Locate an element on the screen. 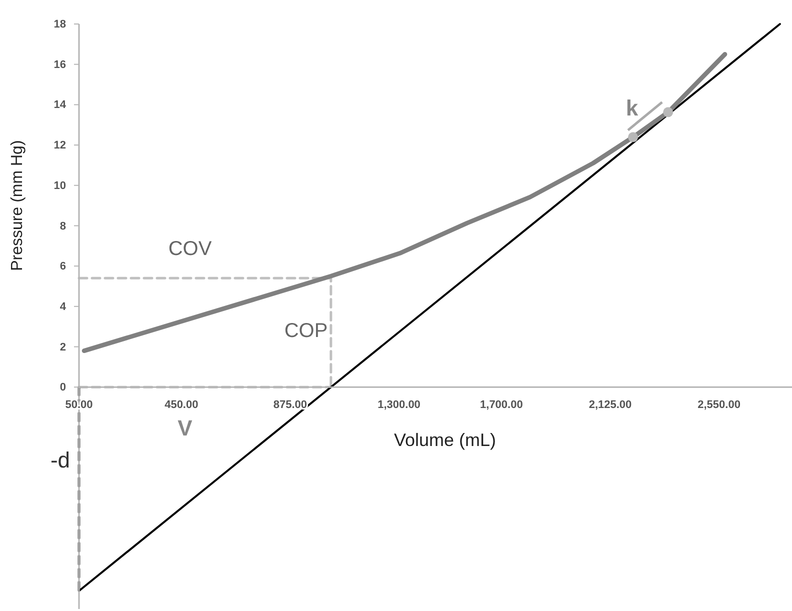 The width and height of the screenshot is (792, 611). annotation: COV is located at coordinates (190, 249).